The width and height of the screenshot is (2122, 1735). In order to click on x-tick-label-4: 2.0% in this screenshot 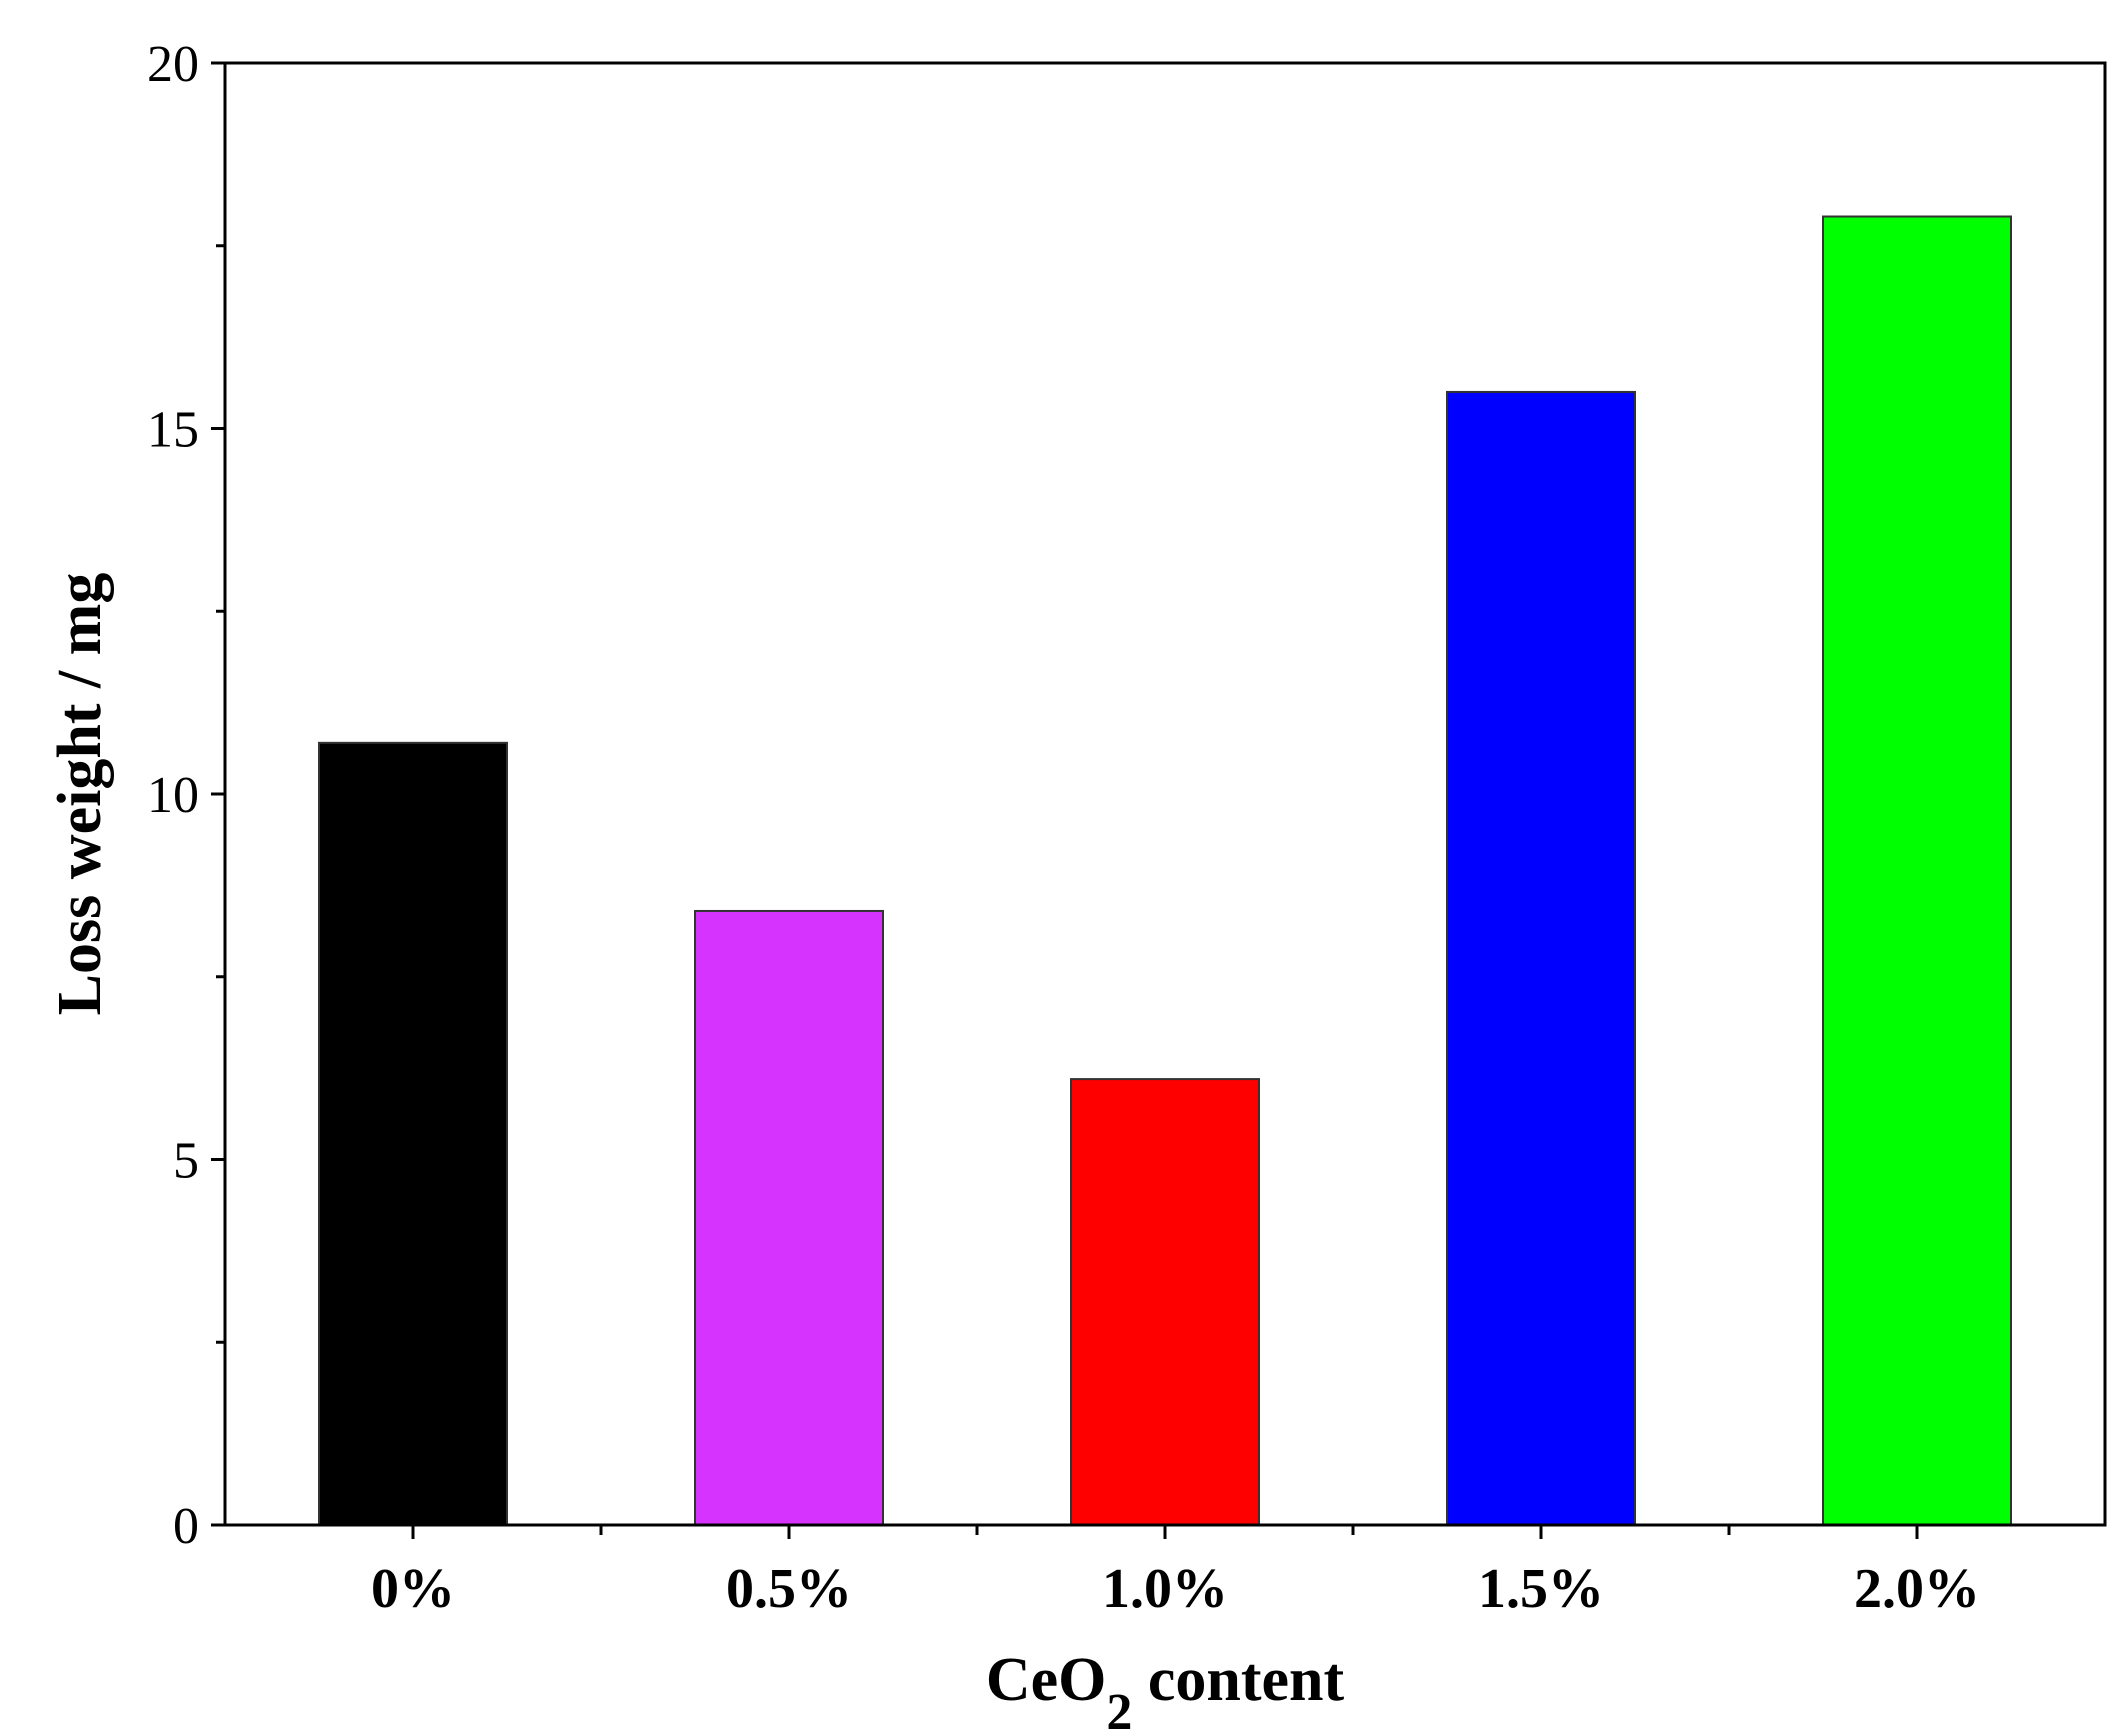, I will do `click(1917, 1589)`.